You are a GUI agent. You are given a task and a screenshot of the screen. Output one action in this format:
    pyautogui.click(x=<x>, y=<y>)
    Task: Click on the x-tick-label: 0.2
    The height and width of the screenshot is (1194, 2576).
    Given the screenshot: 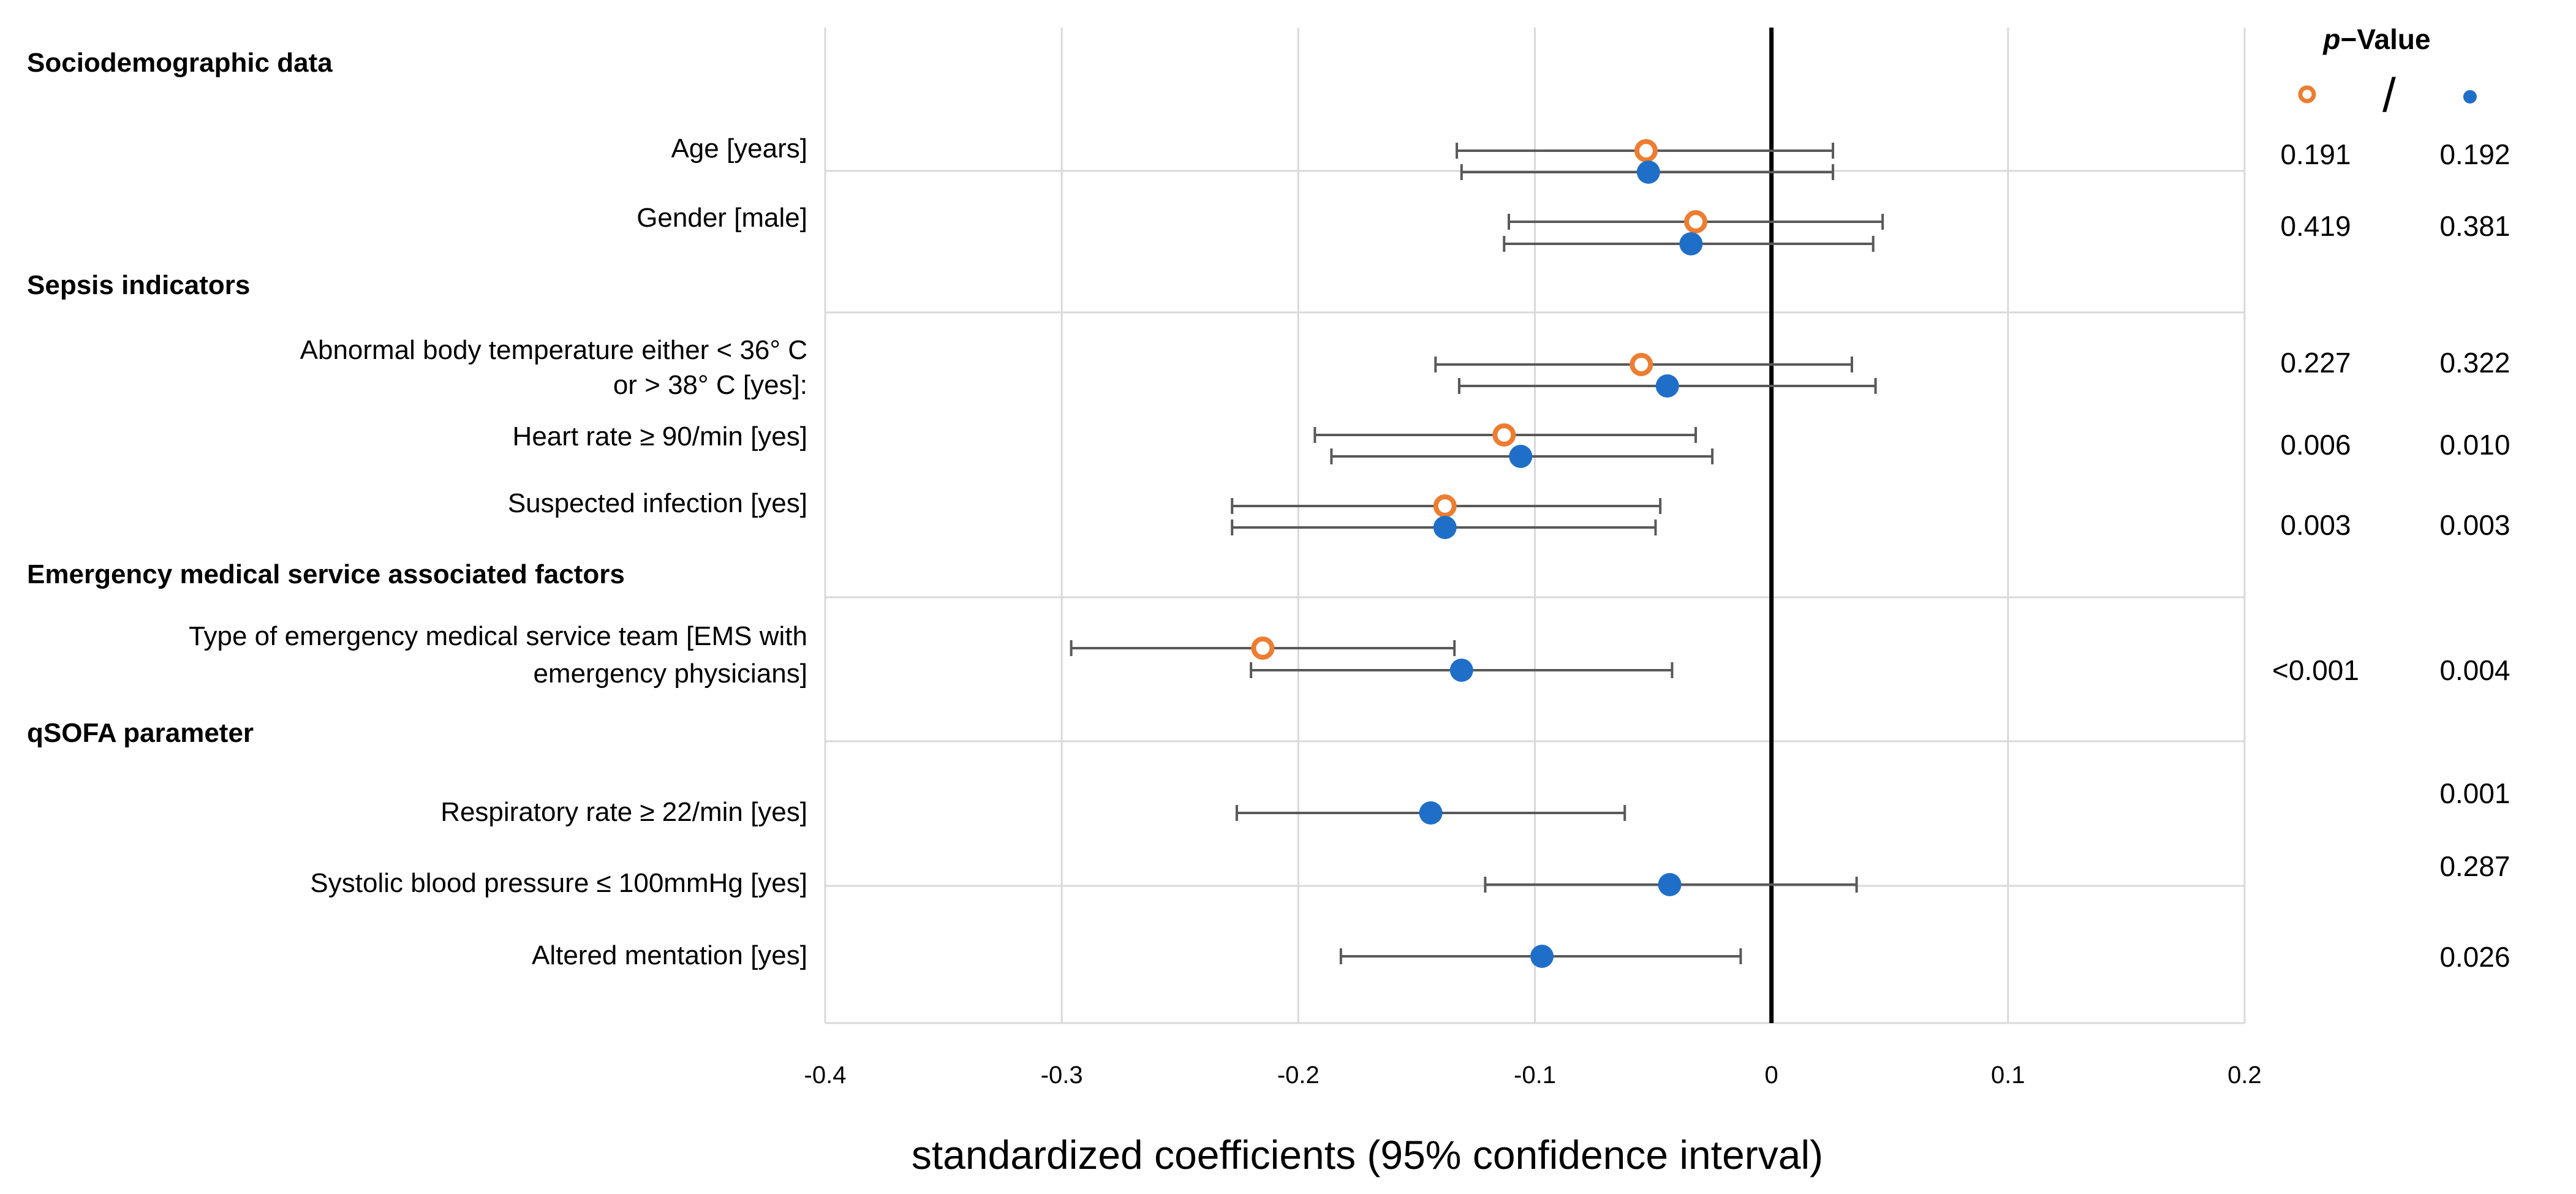 What is the action you would take?
    pyautogui.click(x=2244, y=1075)
    